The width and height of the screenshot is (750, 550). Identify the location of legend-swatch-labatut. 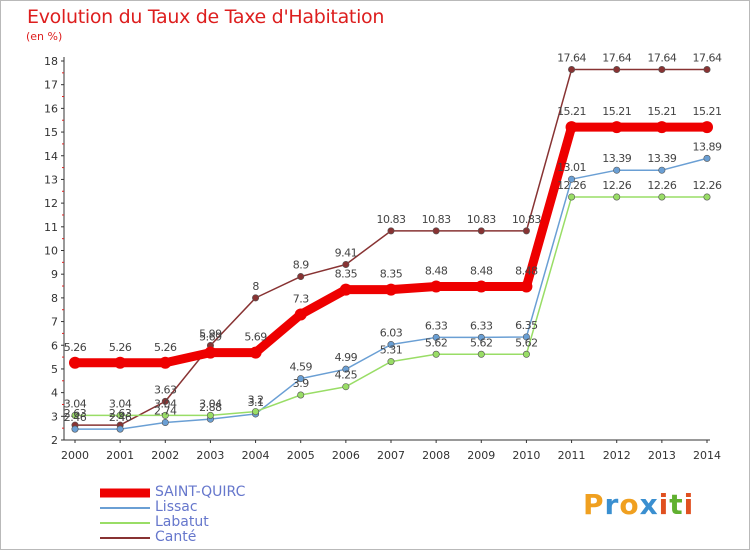
(125, 523).